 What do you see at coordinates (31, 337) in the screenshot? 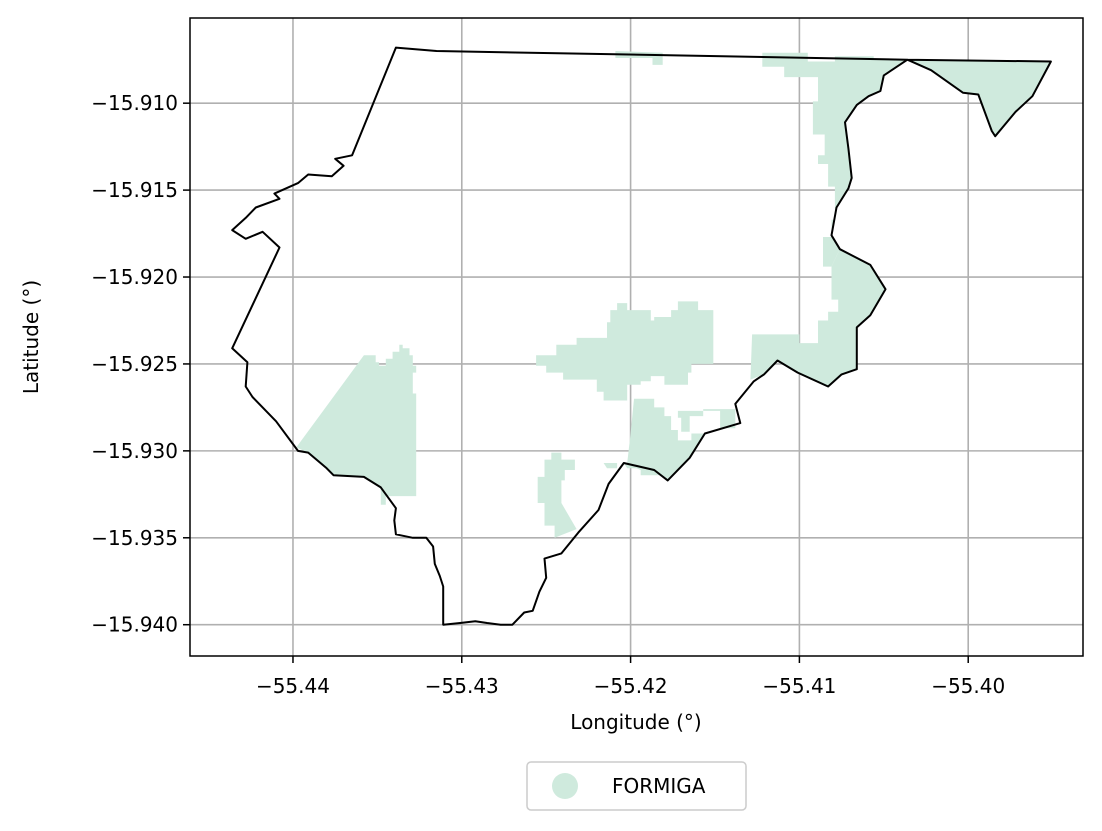
I see `y-axis-label: Latitude (°)` at bounding box center [31, 337].